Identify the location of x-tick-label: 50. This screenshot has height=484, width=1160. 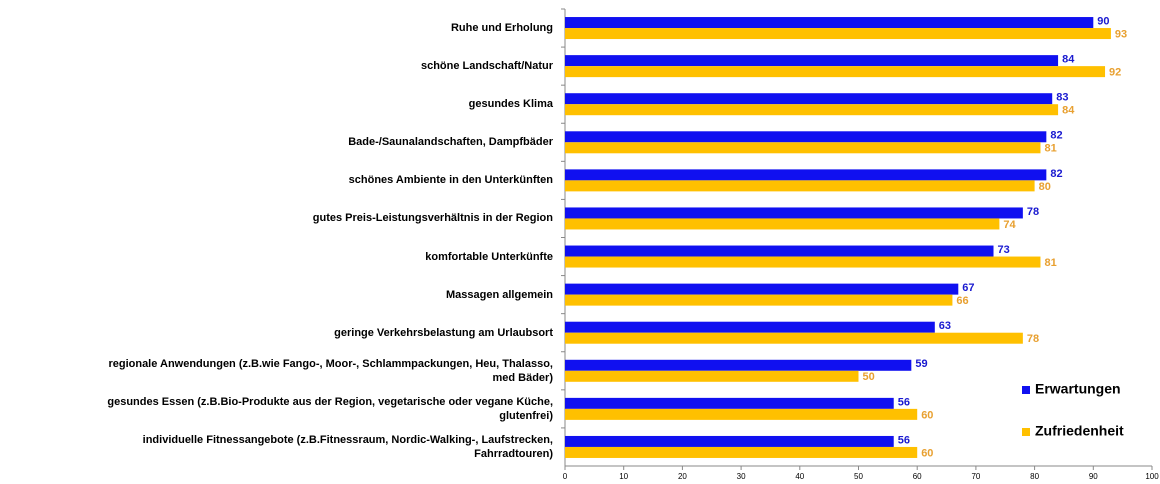
(858, 476).